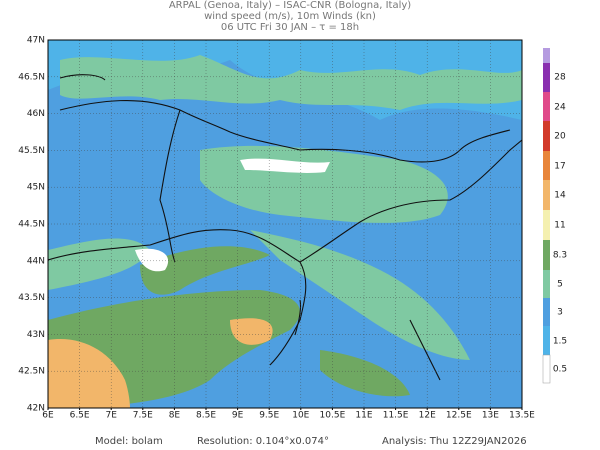  Describe the element at coordinates (48, 416) in the screenshot. I see `x-tick-label: 6E` at that location.